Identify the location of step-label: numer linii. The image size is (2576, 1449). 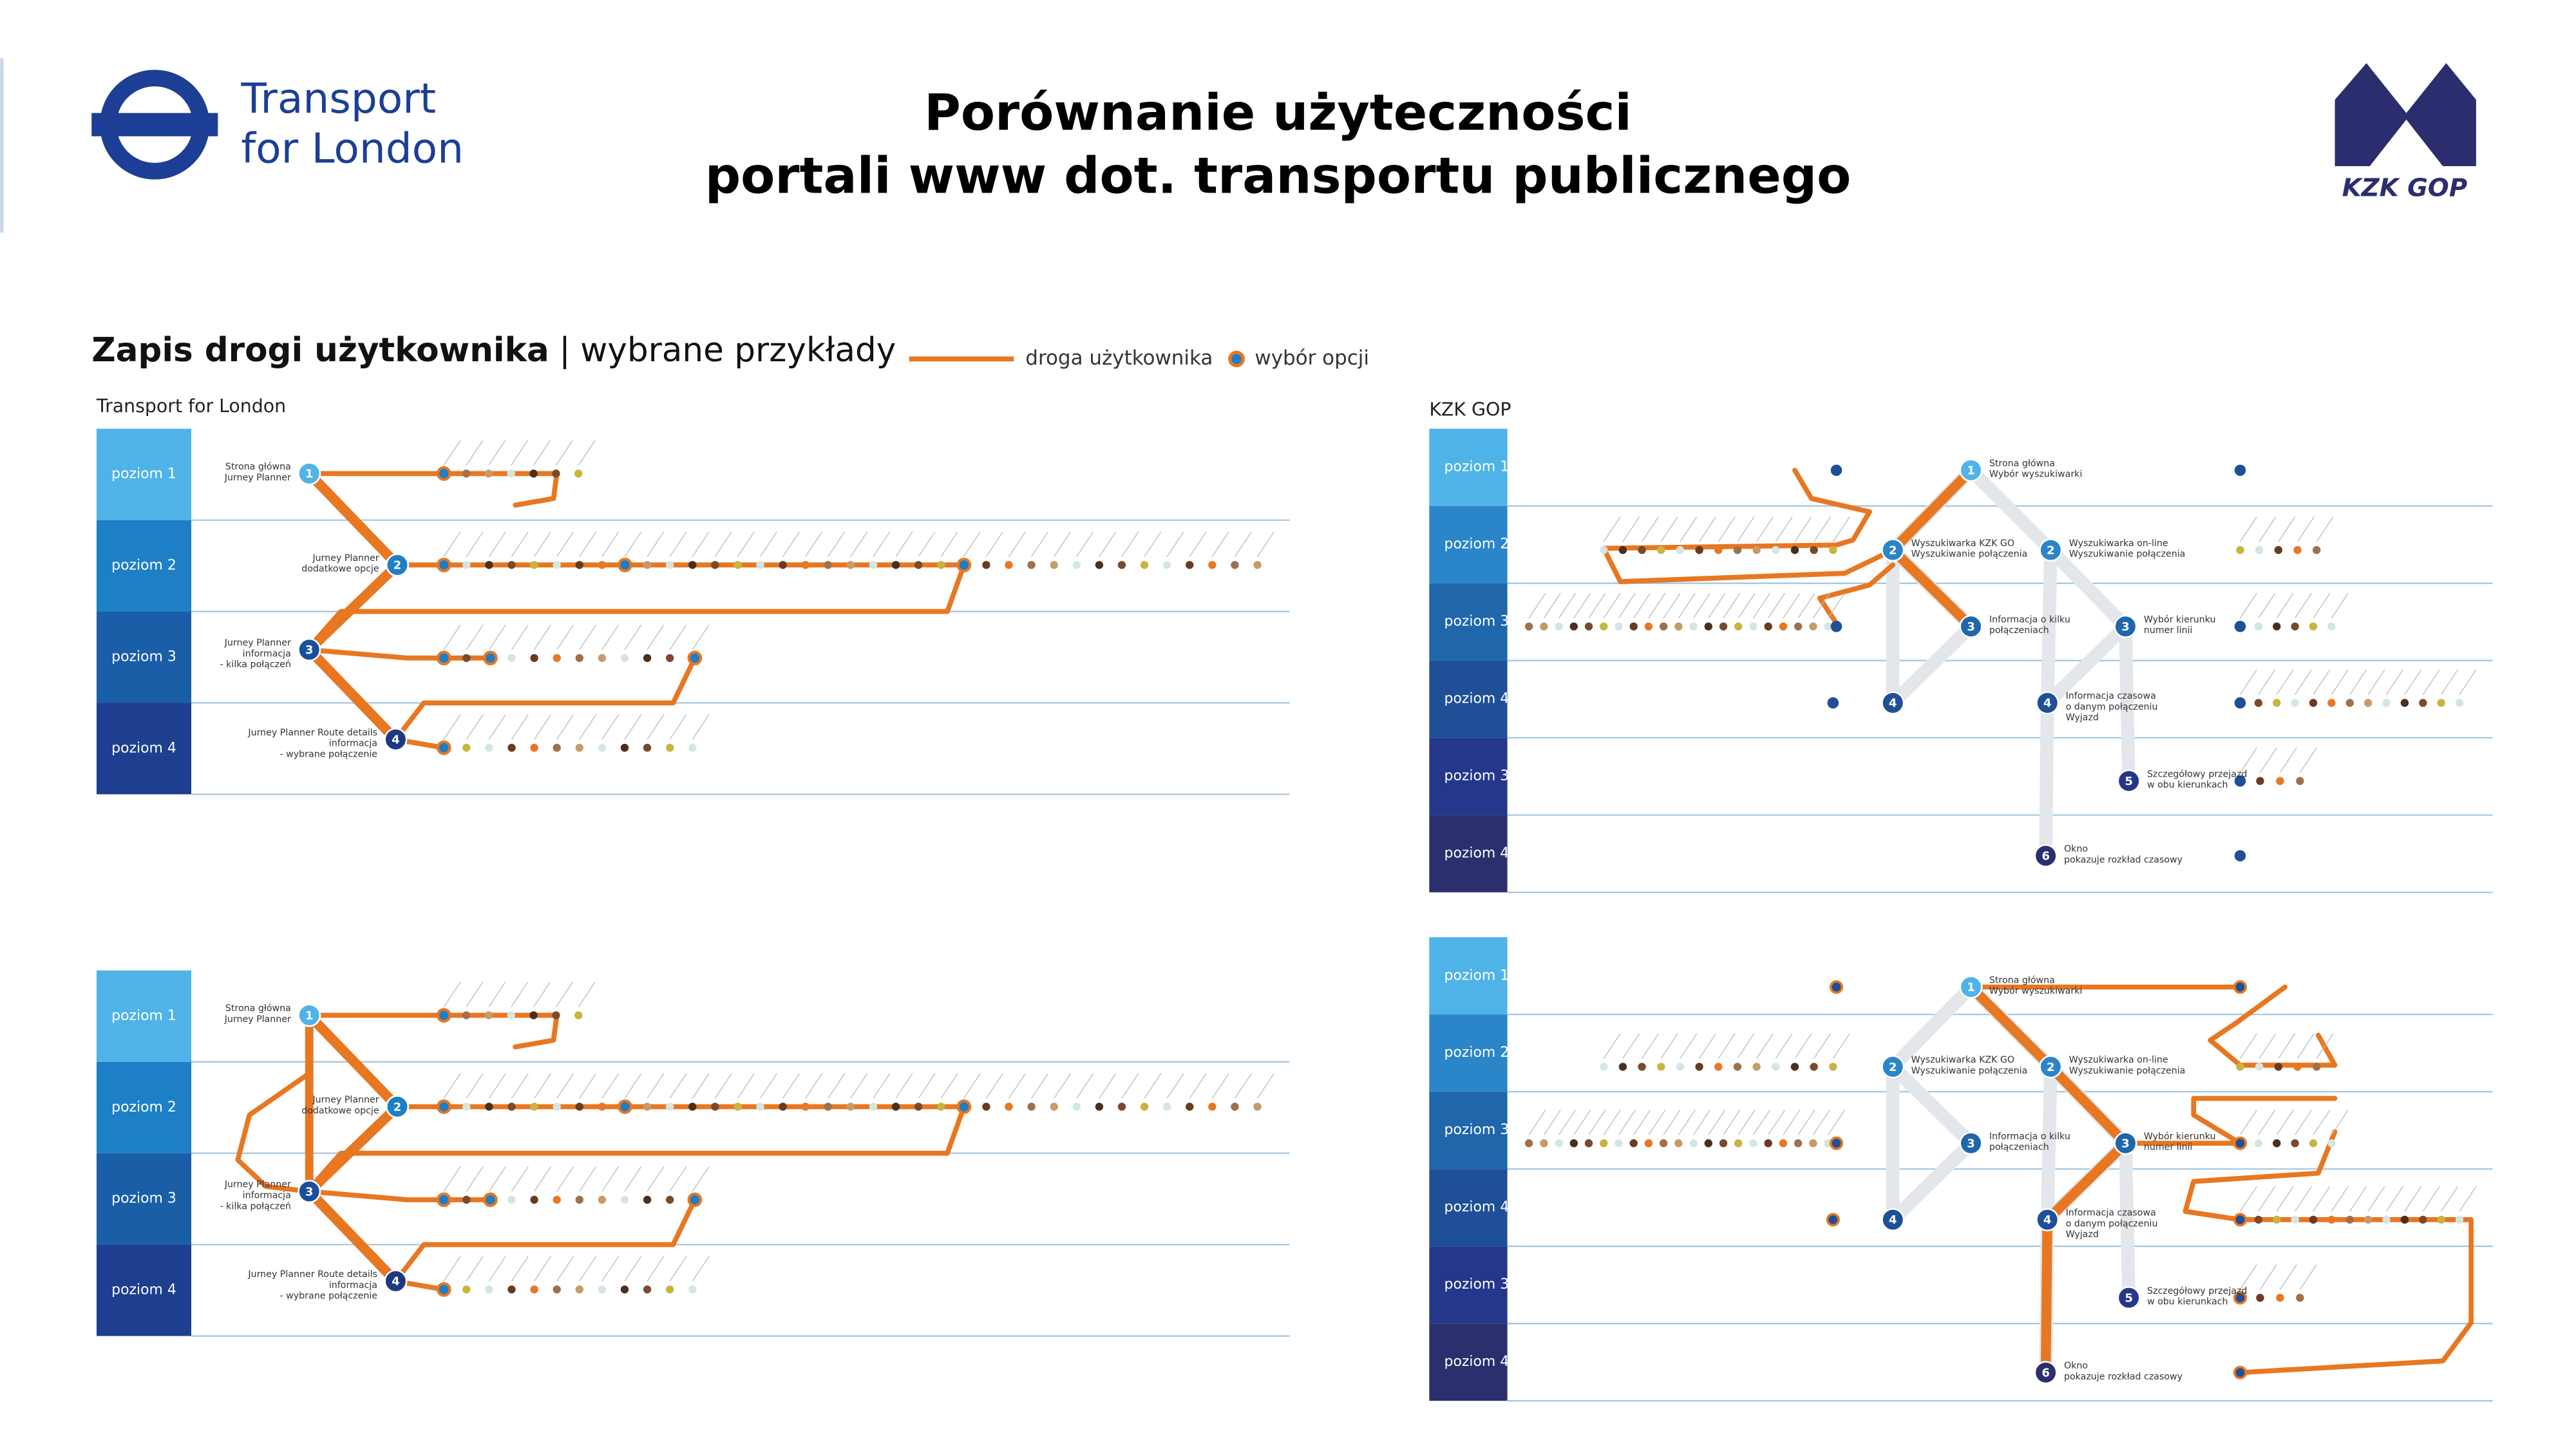
(2168, 1147).